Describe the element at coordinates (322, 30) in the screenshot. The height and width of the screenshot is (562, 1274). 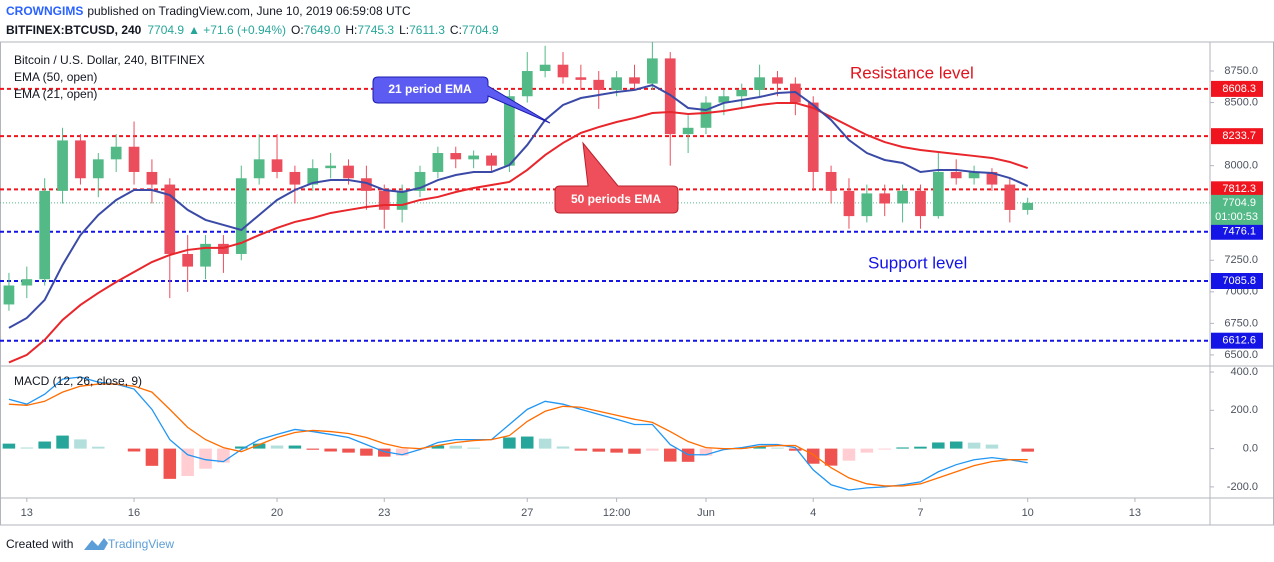
I see `ohlc-value: 7649.0` at that location.